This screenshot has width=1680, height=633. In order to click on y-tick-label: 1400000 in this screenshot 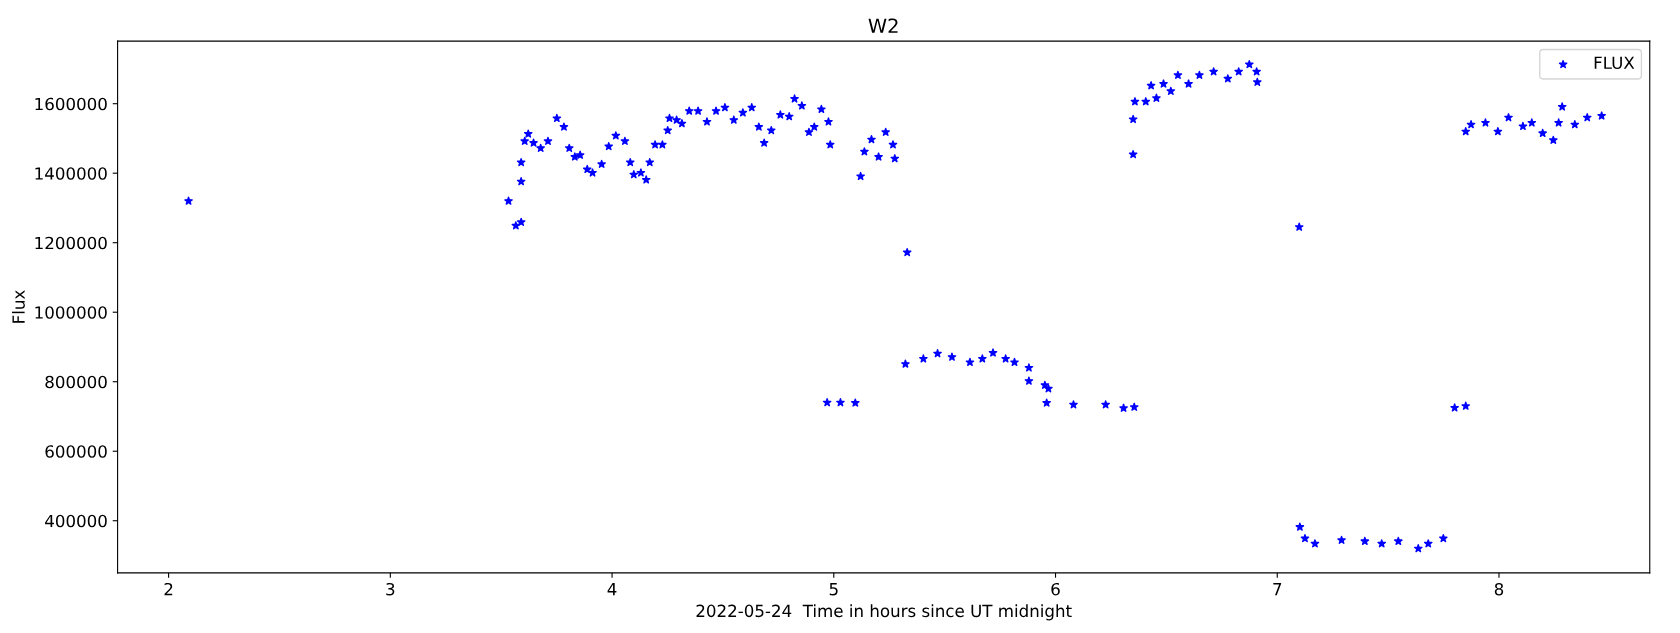, I will do `click(71, 173)`.